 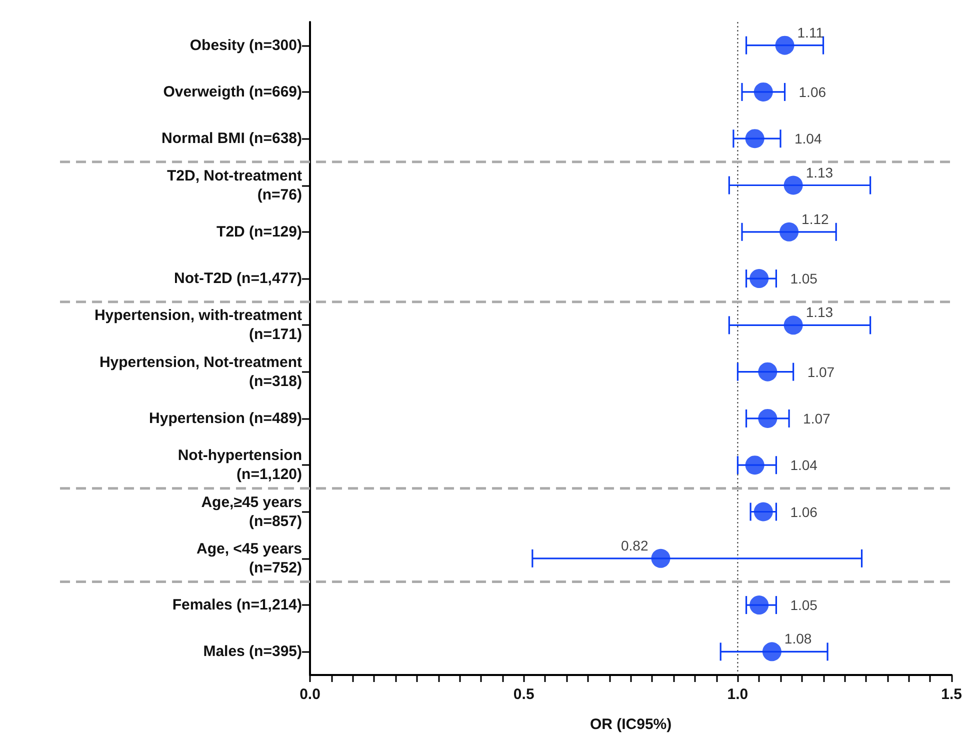 What do you see at coordinates (240, 465) in the screenshot?
I see `y-tick-label: Not-hypertension (n=1,120)` at bounding box center [240, 465].